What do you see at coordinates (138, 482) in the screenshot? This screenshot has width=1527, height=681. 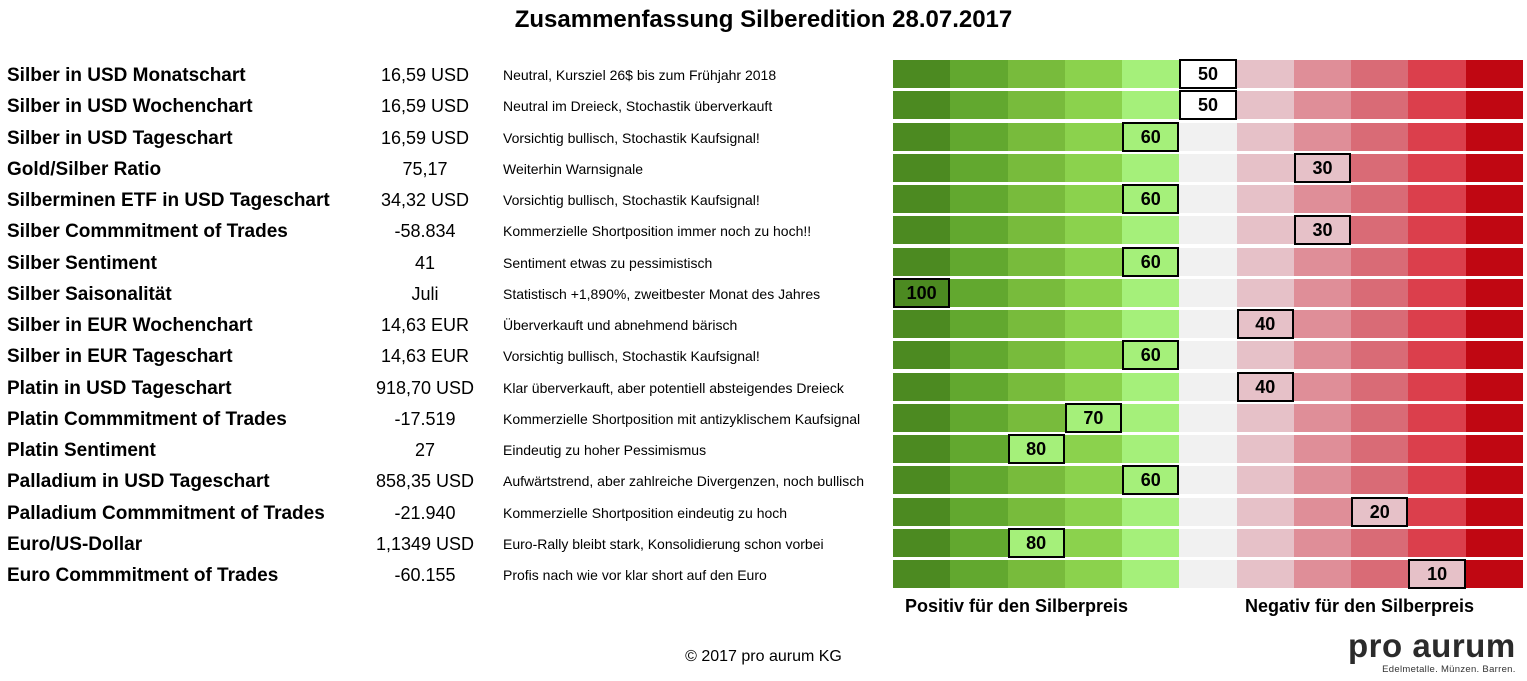 I see `row-label: Palladium in USD Tageschart` at bounding box center [138, 482].